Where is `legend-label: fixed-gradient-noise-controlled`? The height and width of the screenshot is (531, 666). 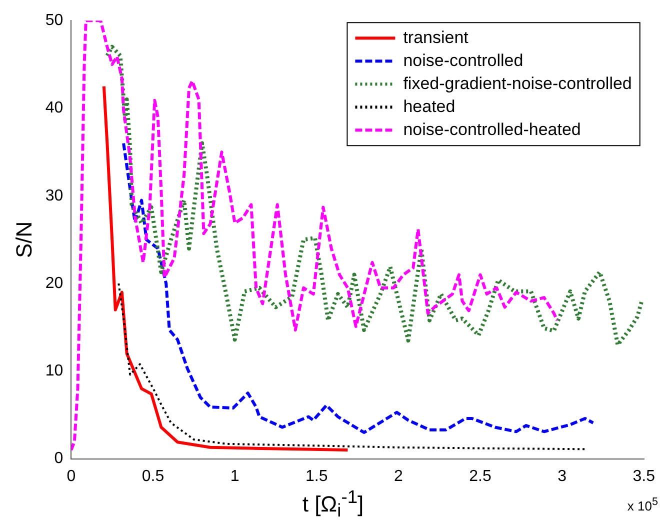 legend-label: fixed-gradient-noise-controlled is located at coordinates (517, 83).